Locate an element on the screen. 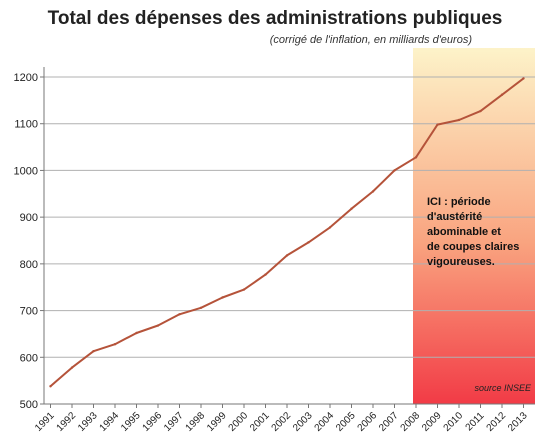 The image size is (550, 445). x-tick-label: 2009 is located at coordinates (432, 422).